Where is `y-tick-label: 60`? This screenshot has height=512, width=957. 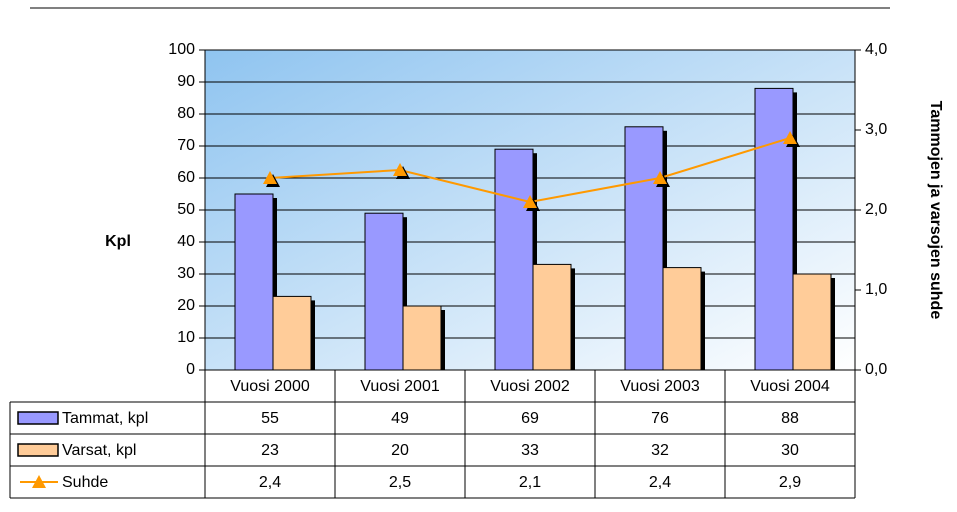
y-tick-label: 60 is located at coordinates (186, 177).